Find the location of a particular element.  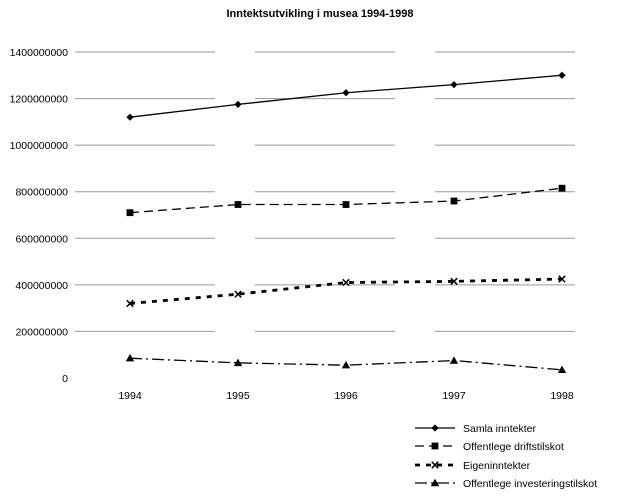

legend-label: Eigeninntekter is located at coordinates (497, 466).